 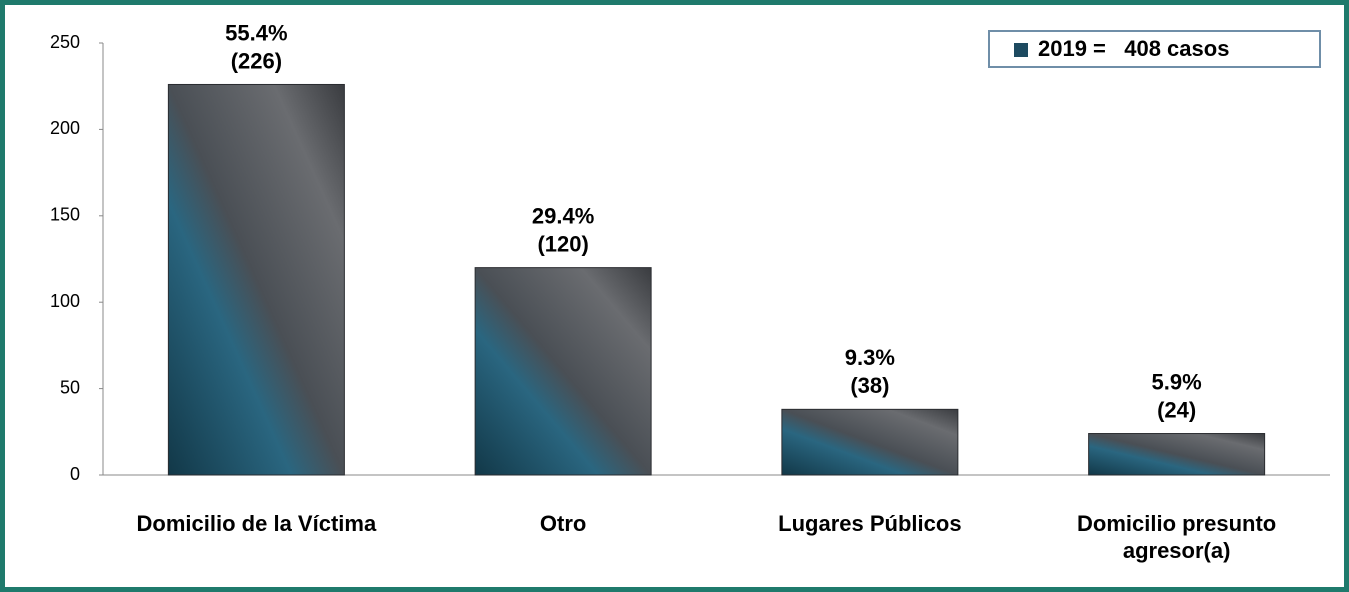 What do you see at coordinates (70, 387) in the screenshot?
I see `y-tick-label: 50` at bounding box center [70, 387].